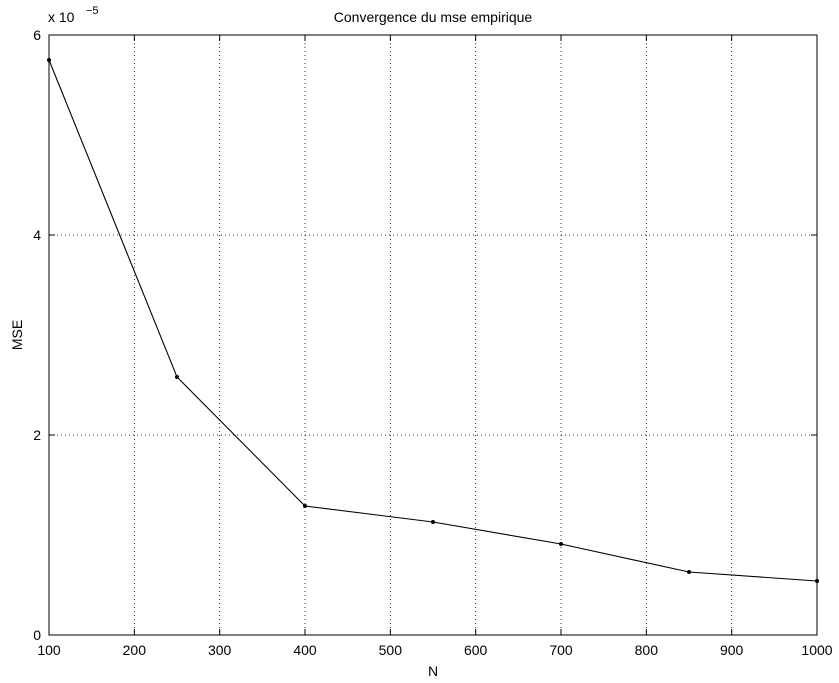  What do you see at coordinates (433, 671) in the screenshot?
I see `x-axis-label: N` at bounding box center [433, 671].